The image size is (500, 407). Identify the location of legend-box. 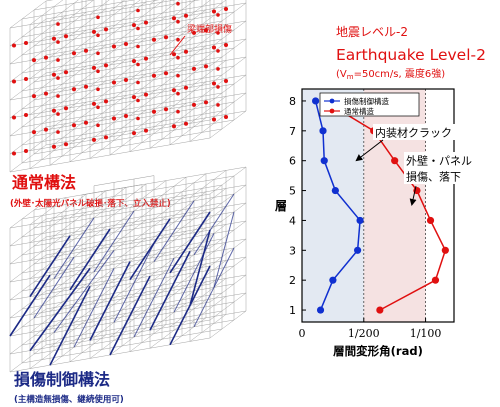
(369, 104).